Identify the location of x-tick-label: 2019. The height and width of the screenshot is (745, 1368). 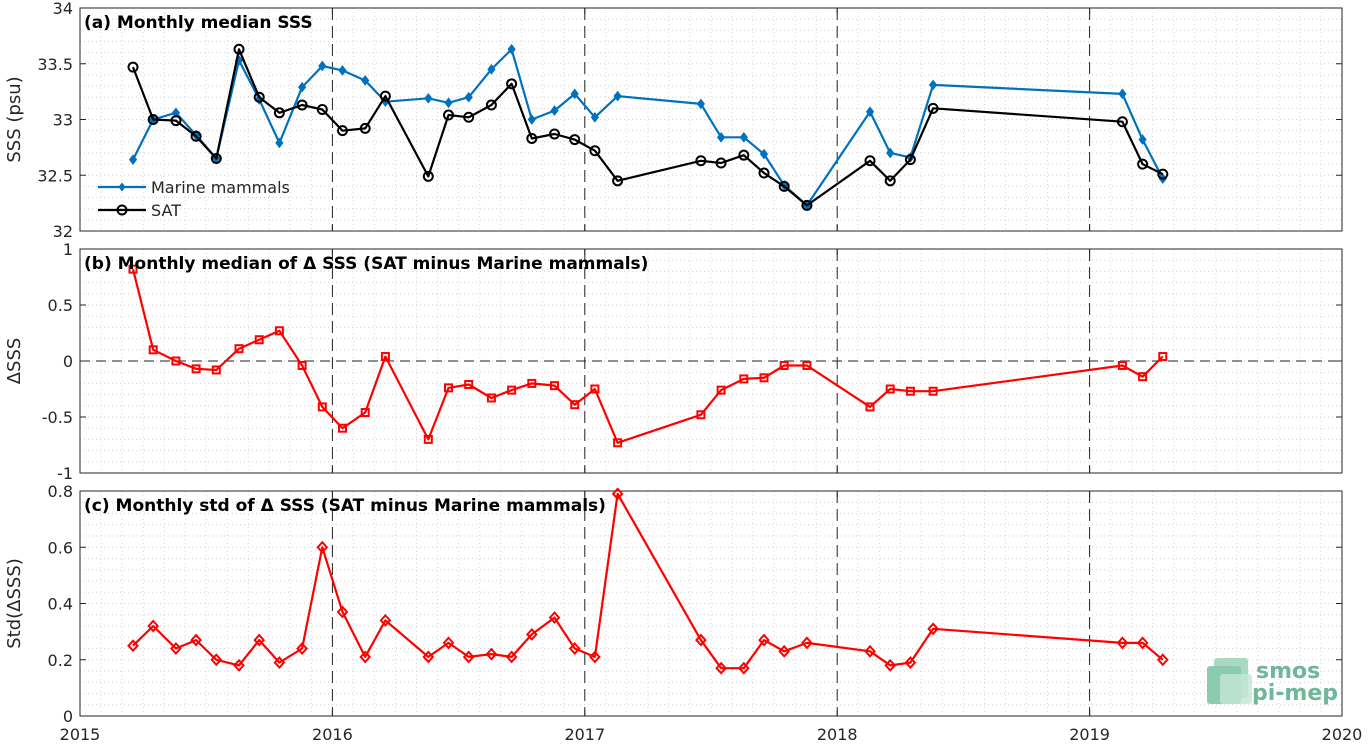
(1089, 734).